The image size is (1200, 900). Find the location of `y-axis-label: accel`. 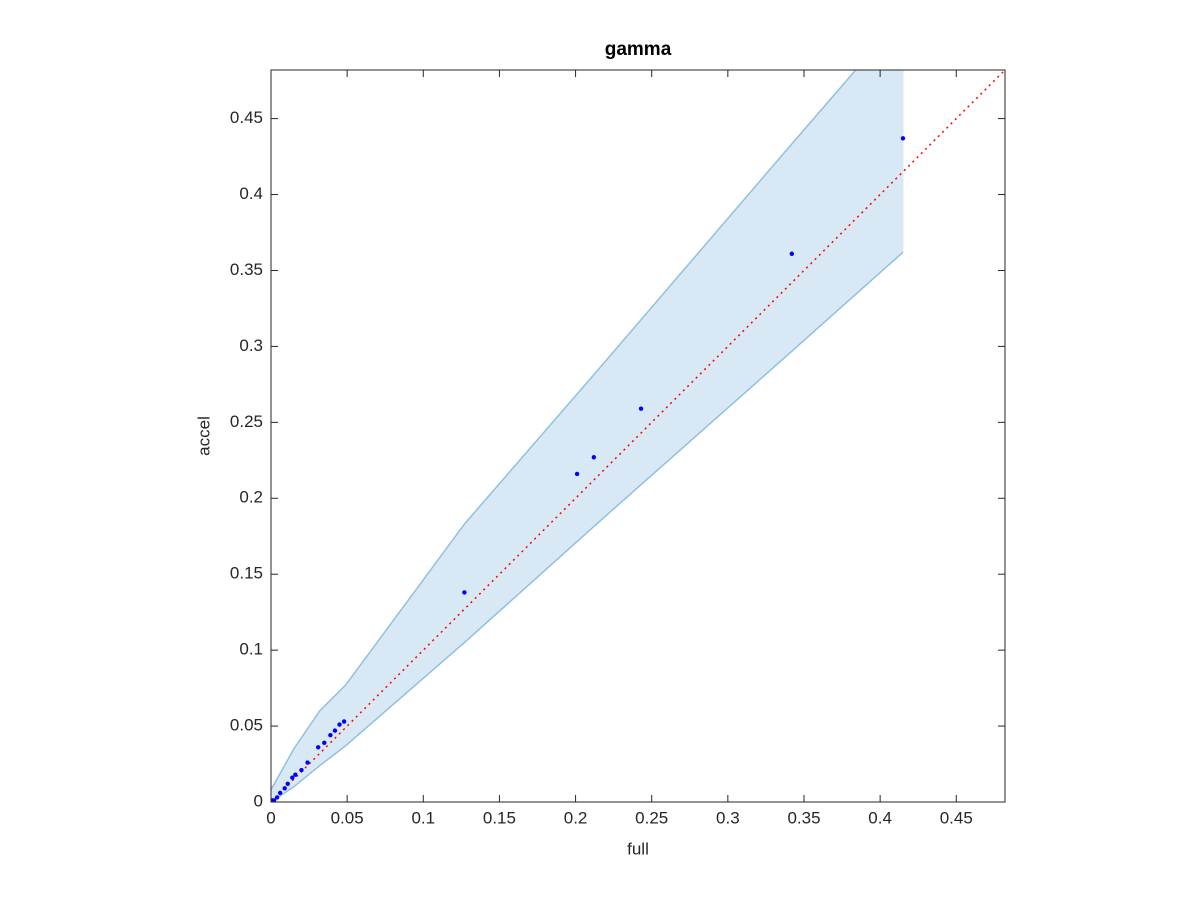

y-axis-label: accel is located at coordinates (203, 436).